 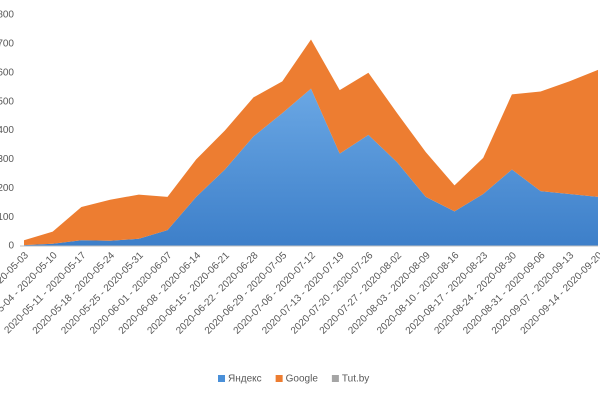 I want to click on y-tick-label: 200, so click(x=7, y=188).